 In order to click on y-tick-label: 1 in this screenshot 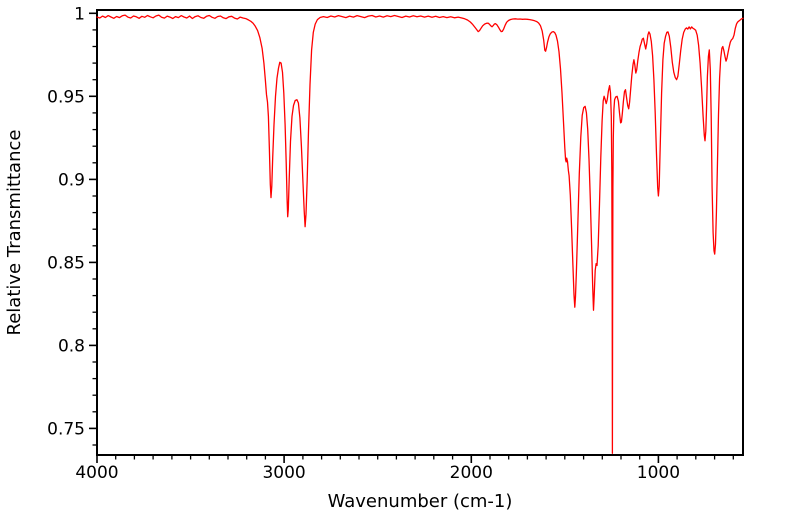, I will do `click(79, 14)`.